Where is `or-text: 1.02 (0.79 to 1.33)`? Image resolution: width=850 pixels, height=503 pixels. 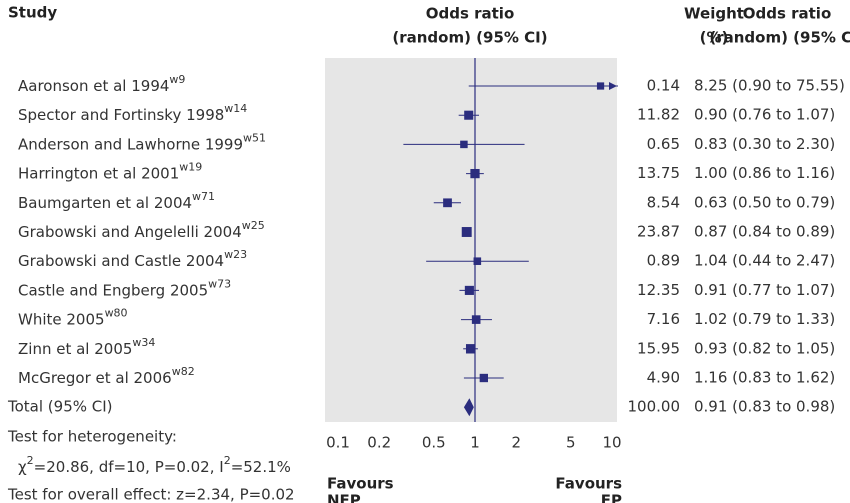 or-text: 1.02 (0.79 to 1.33) is located at coordinates (764, 319).